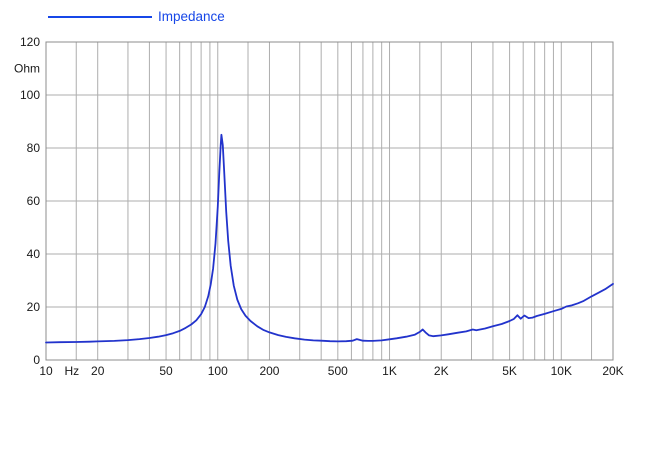 The image size is (650, 476). Describe the element at coordinates (27, 69) in the screenshot. I see `y-axis-unit-label: Ohm` at that location.